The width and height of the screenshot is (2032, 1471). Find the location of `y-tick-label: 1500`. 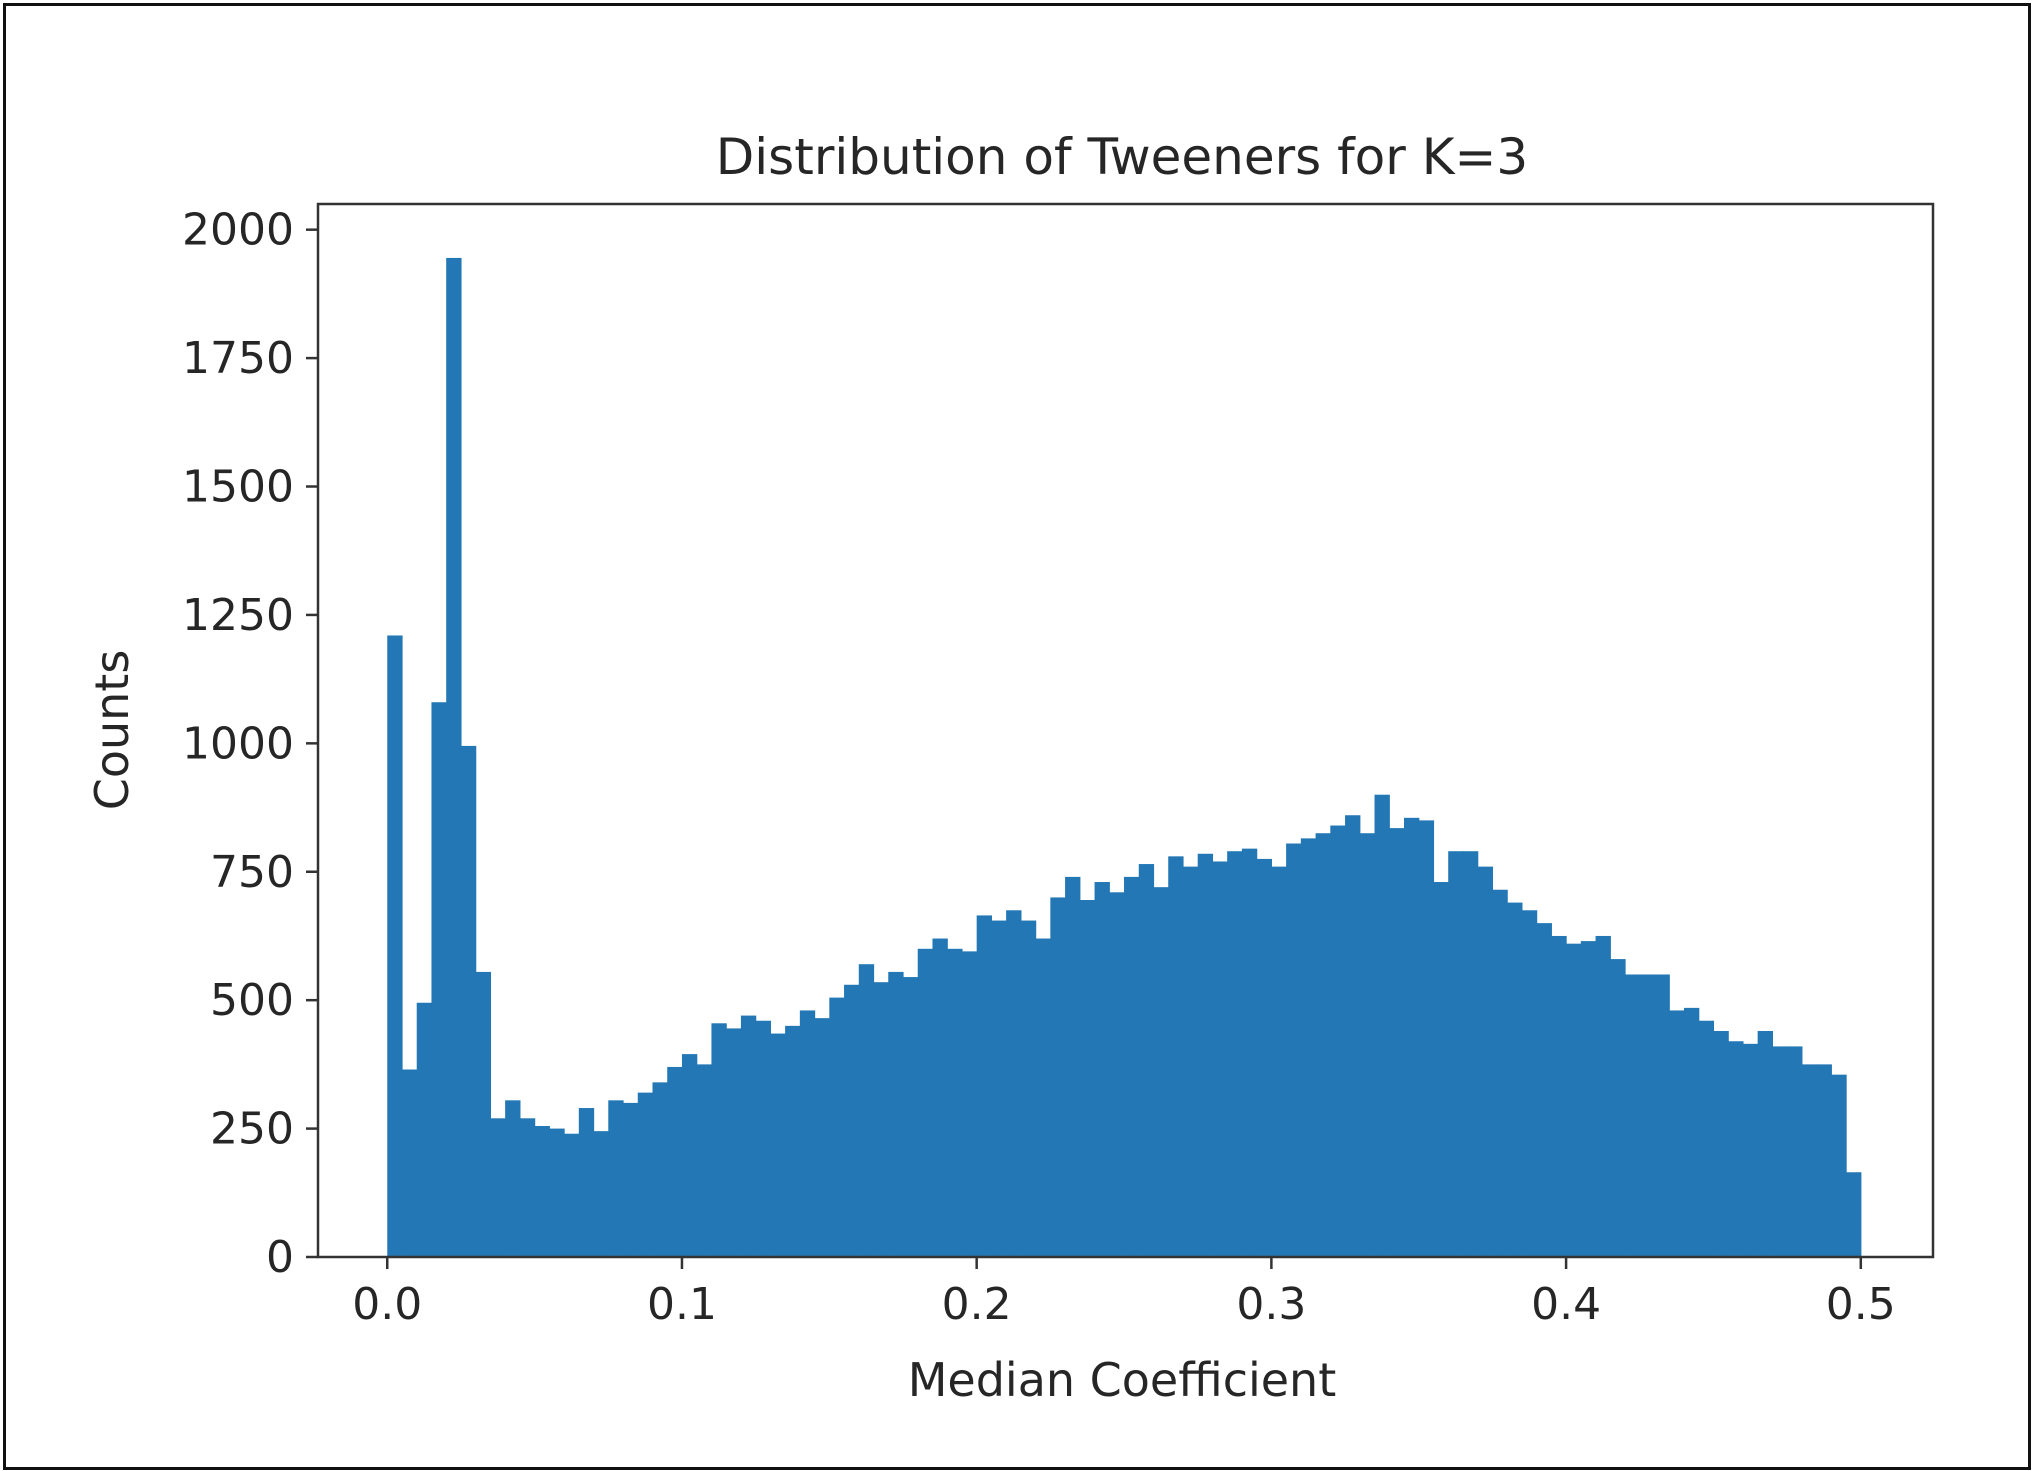

y-tick-label: 1500 is located at coordinates (238, 487).